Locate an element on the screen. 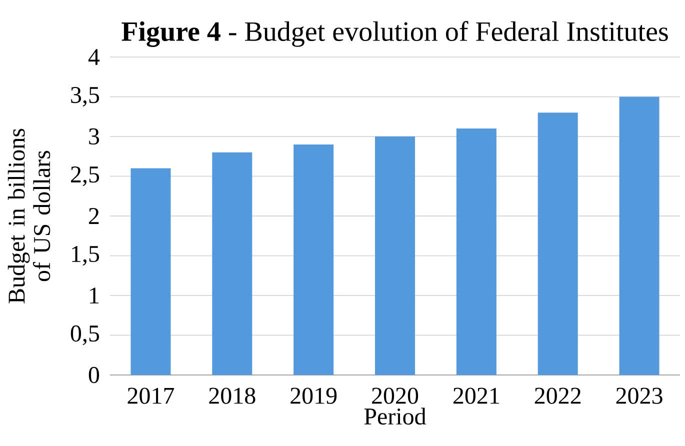 The image size is (685, 446). y-tick-label: 3,5 is located at coordinates (85, 96).